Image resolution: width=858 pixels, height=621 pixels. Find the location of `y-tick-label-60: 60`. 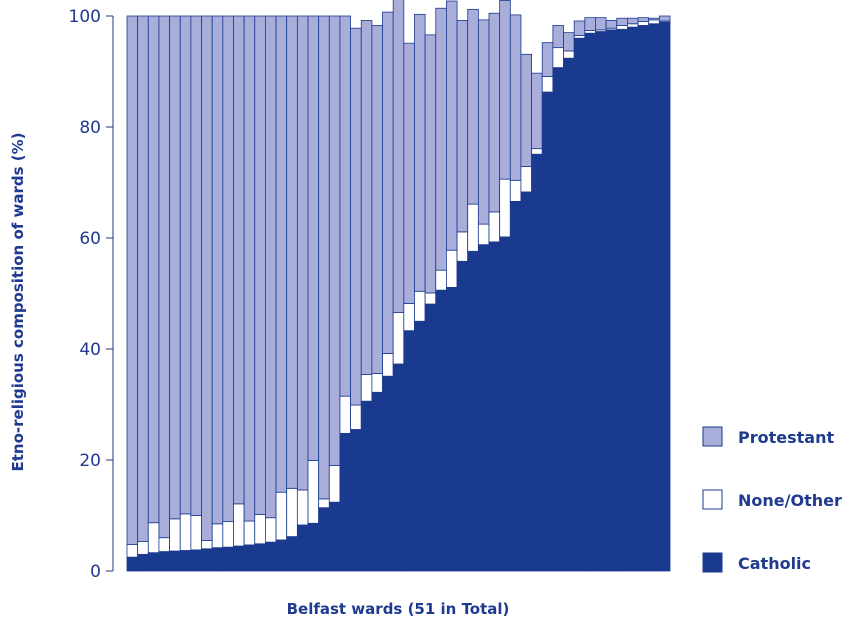

y-tick-label-60: 60 is located at coordinates (90, 239).